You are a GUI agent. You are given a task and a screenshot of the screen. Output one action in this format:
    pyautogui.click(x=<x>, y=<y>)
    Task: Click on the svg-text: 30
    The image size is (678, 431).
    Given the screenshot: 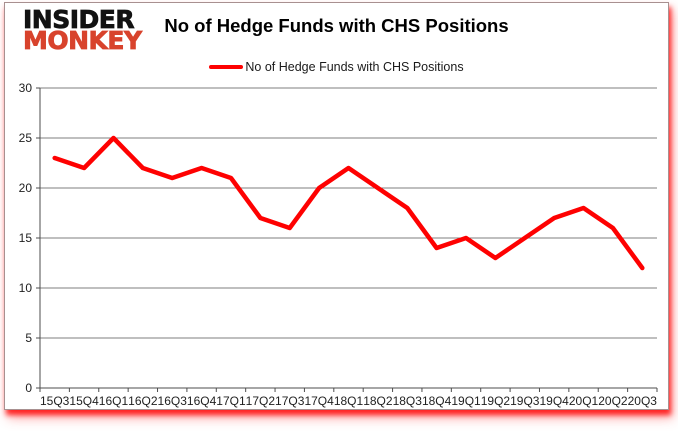 What is the action you would take?
    pyautogui.click(x=26, y=88)
    